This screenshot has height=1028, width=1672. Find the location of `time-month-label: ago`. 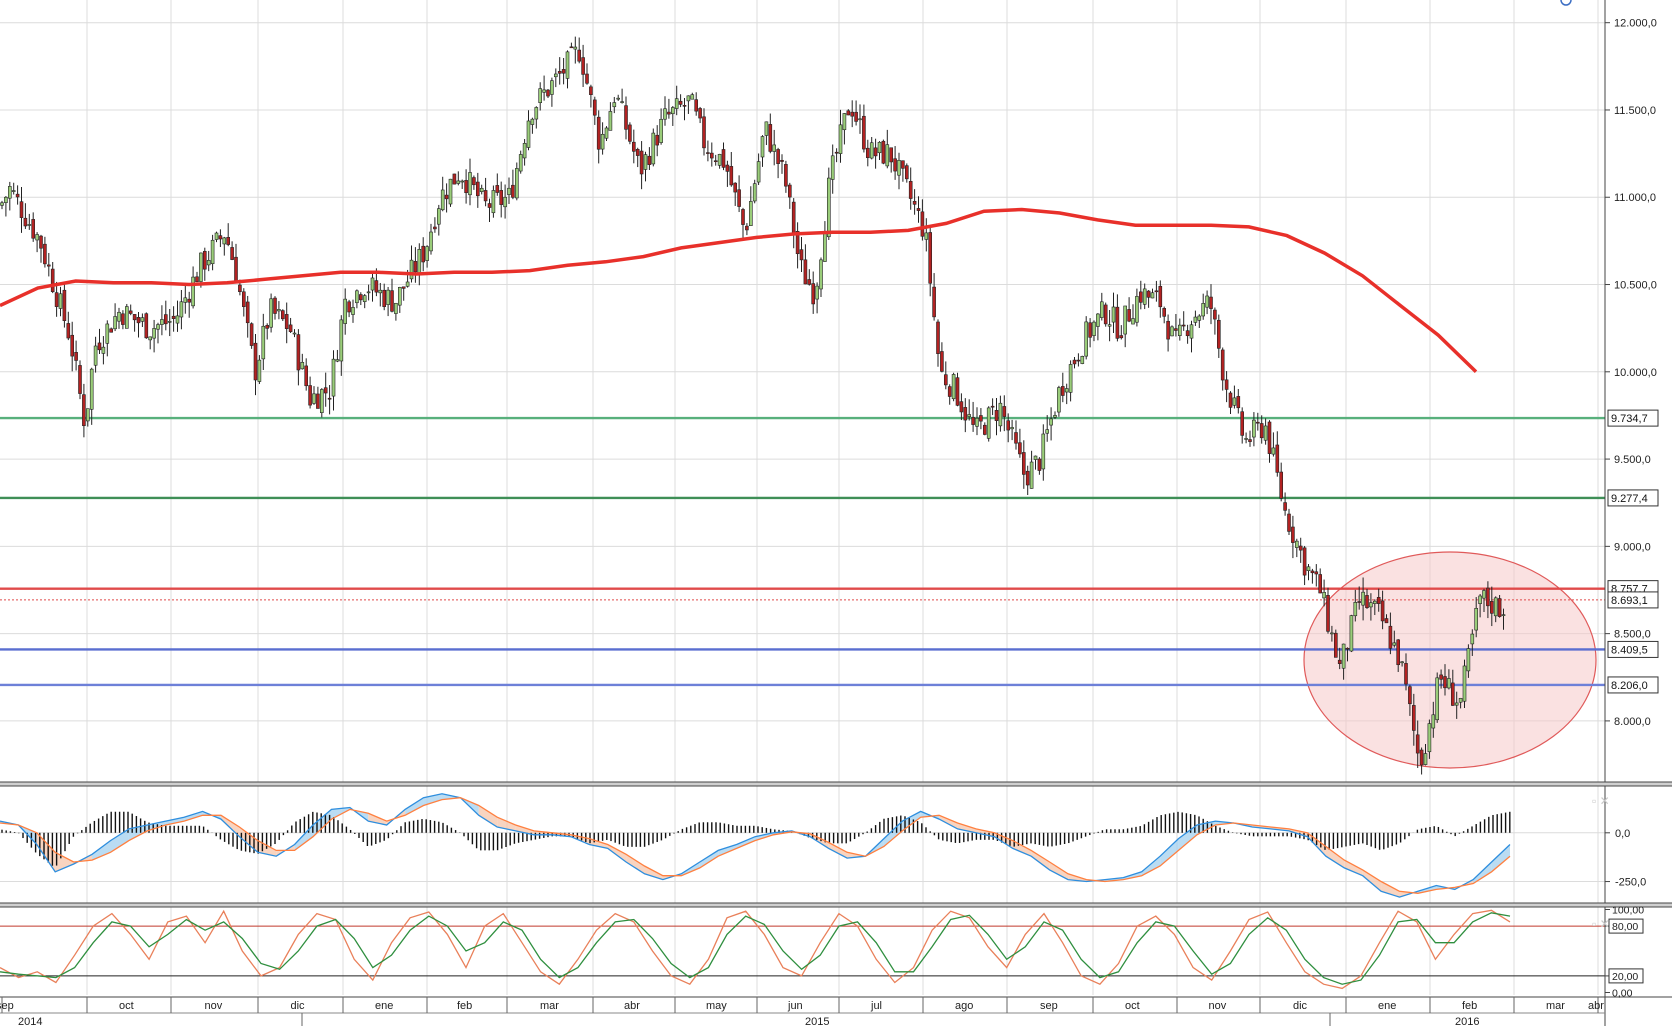

time-month-label: ago is located at coordinates (964, 1006).